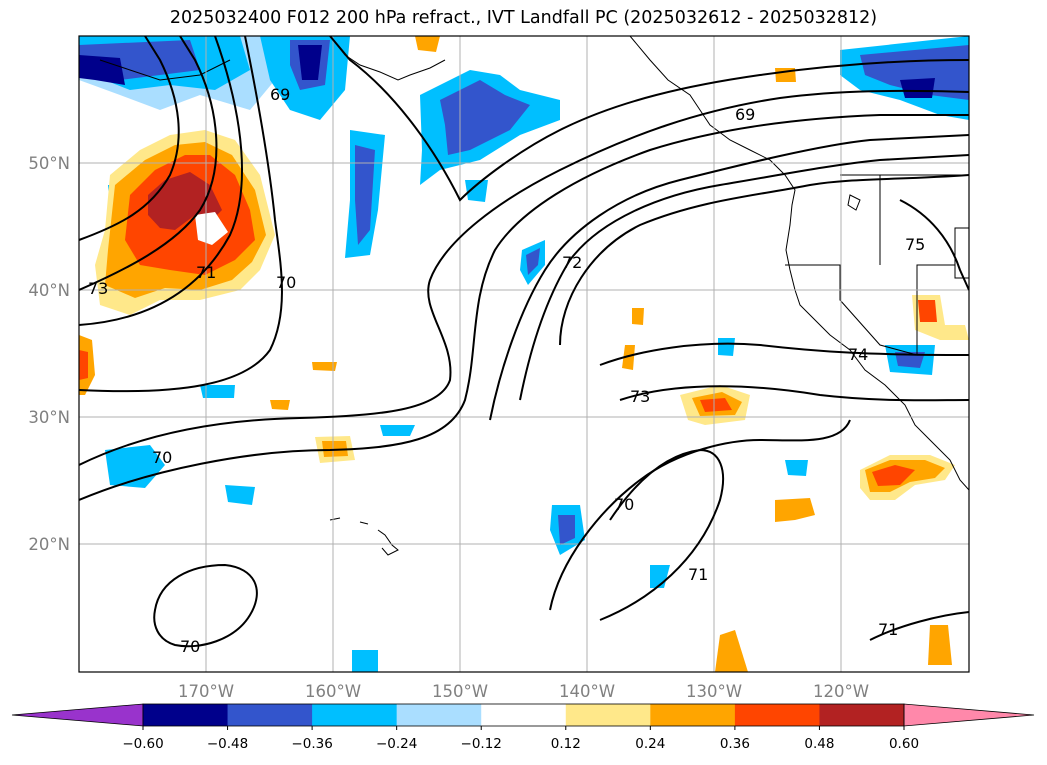 This screenshot has height=765, width=1047. Describe the element at coordinates (915, 244) in the screenshot. I see `contour-label: 75` at that location.